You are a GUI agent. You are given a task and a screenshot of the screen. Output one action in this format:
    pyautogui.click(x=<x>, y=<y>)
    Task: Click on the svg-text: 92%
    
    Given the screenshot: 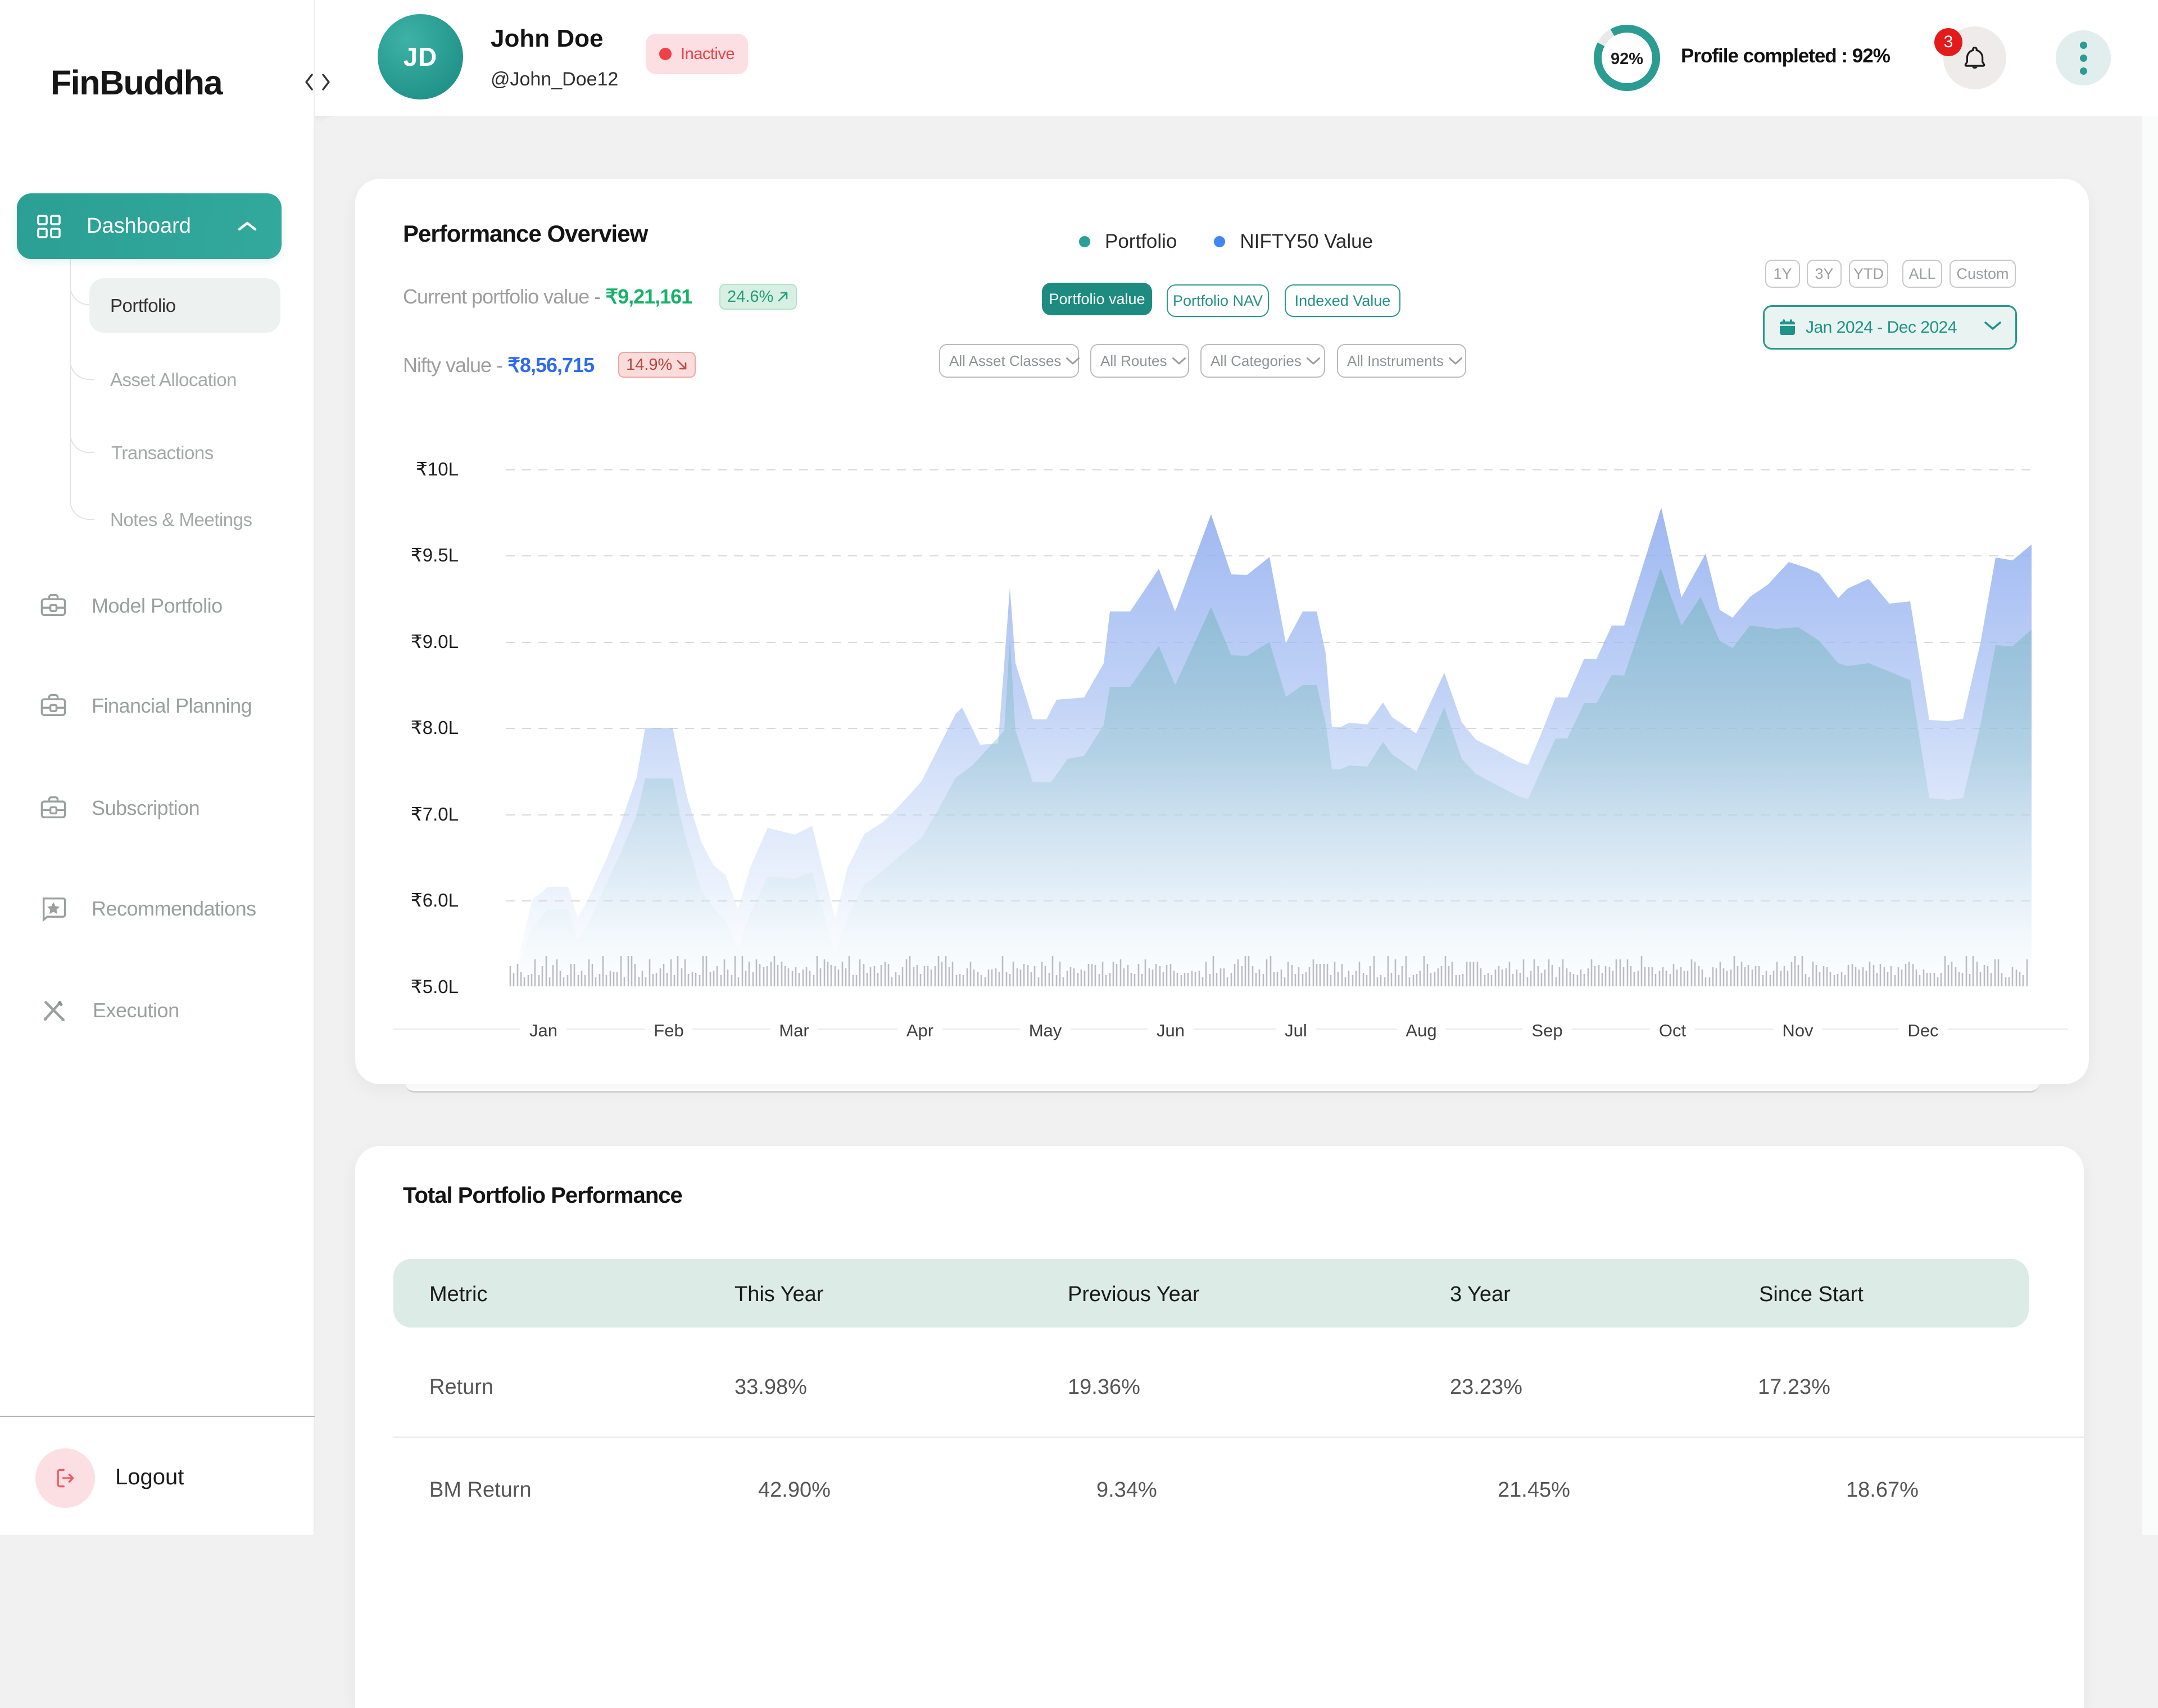 What is the action you would take?
    pyautogui.click(x=1627, y=59)
    